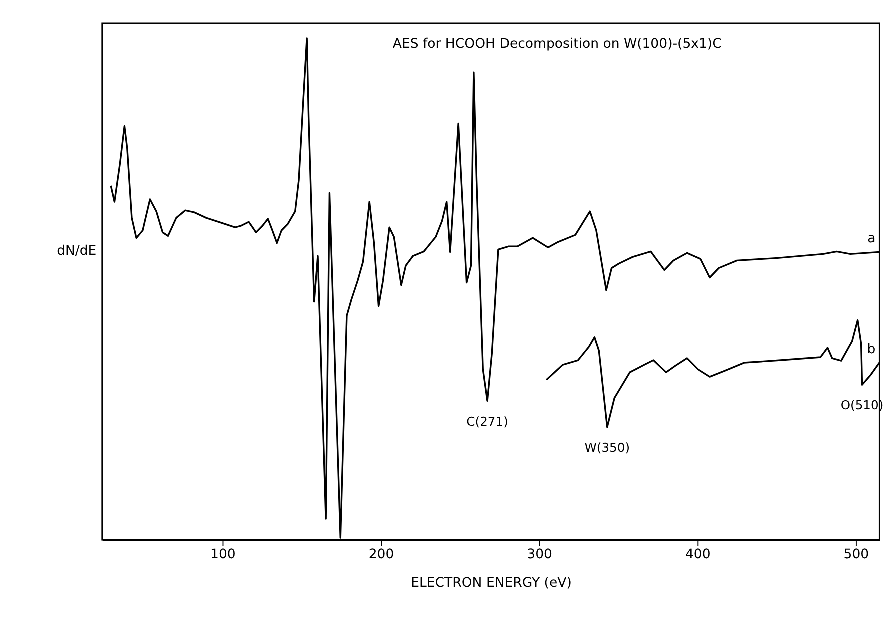 This screenshot has height=626, width=892. What do you see at coordinates (872, 239) in the screenshot?
I see `series-label: a` at bounding box center [872, 239].